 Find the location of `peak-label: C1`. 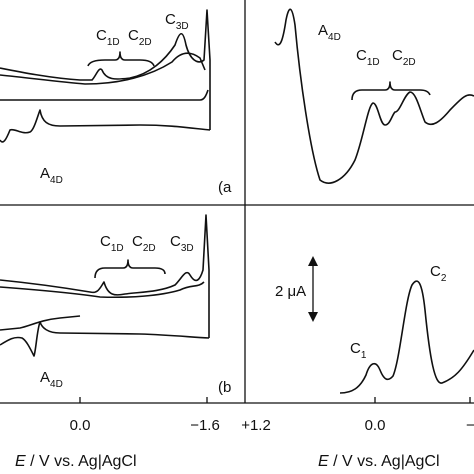

peak-label: C1 is located at coordinates (358, 350).